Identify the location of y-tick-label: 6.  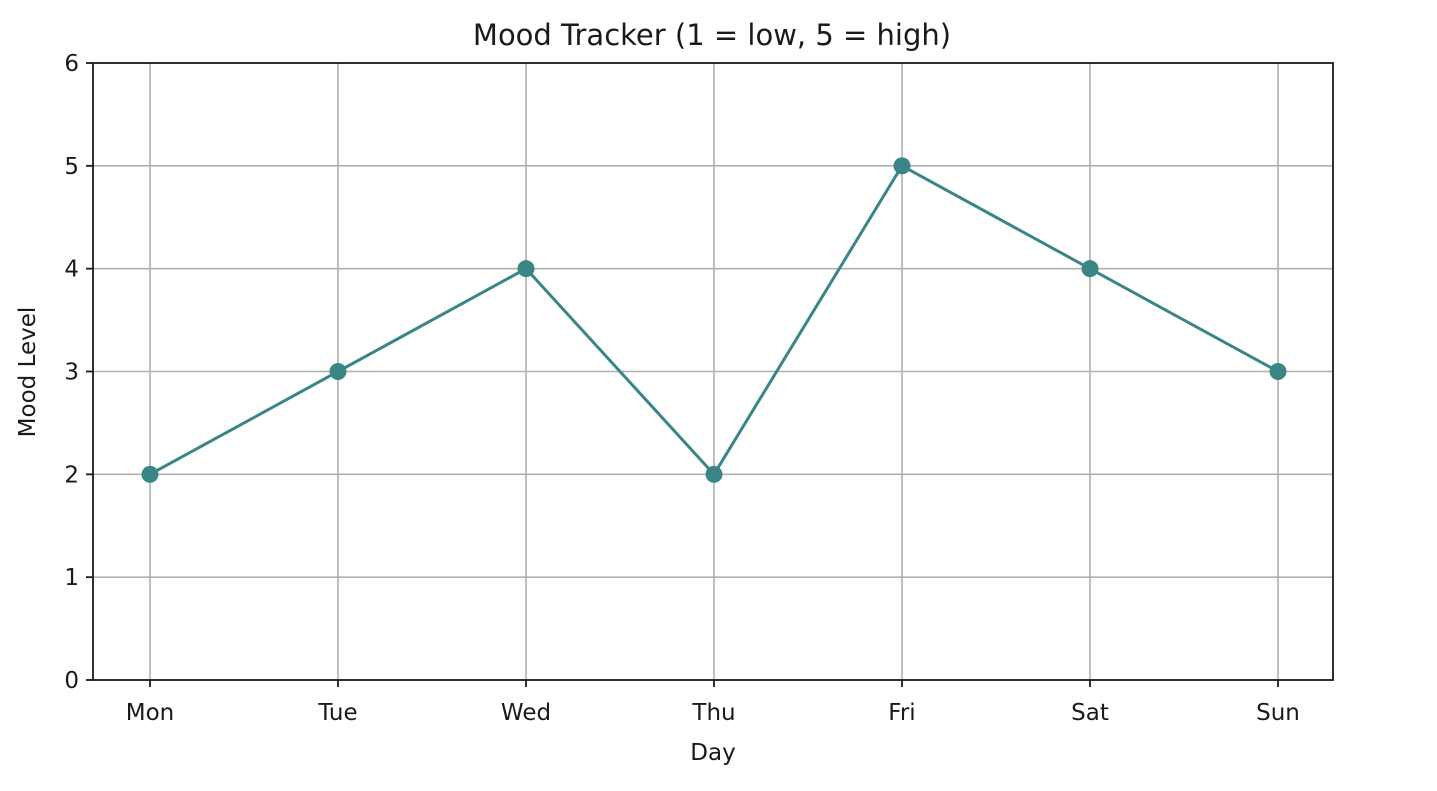
(71, 64).